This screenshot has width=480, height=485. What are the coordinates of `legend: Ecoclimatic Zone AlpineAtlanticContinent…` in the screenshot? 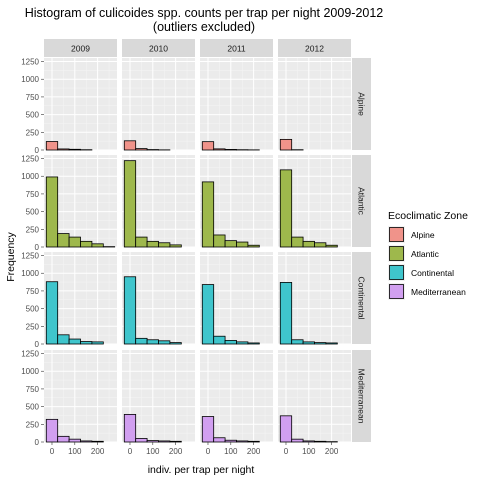 It's located at (428, 255).